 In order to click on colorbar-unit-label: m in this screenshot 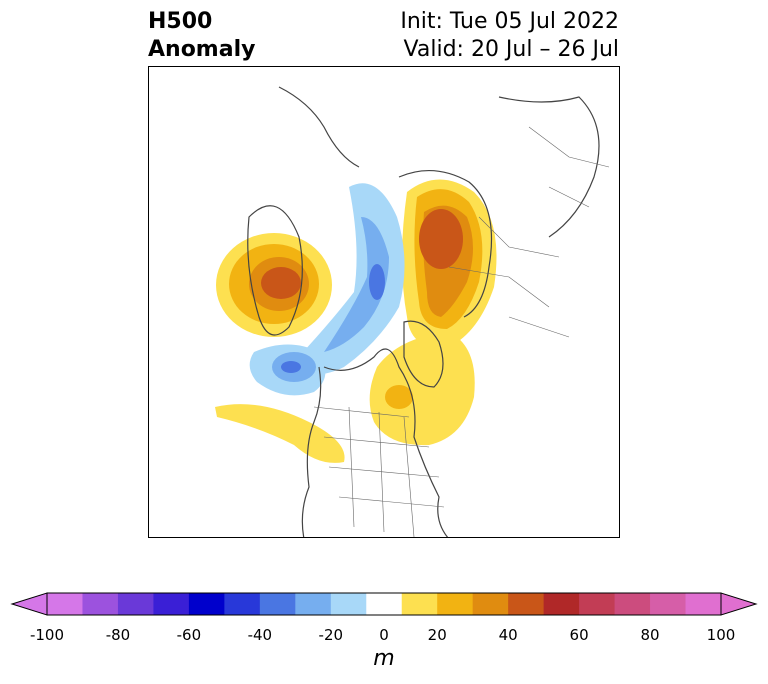, I will do `click(384, 658)`.